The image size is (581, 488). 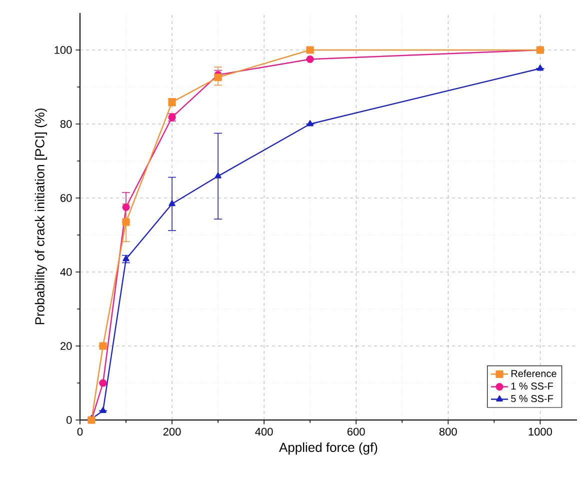 What do you see at coordinates (264, 432) in the screenshot?
I see `x-tick-label: 400` at bounding box center [264, 432].